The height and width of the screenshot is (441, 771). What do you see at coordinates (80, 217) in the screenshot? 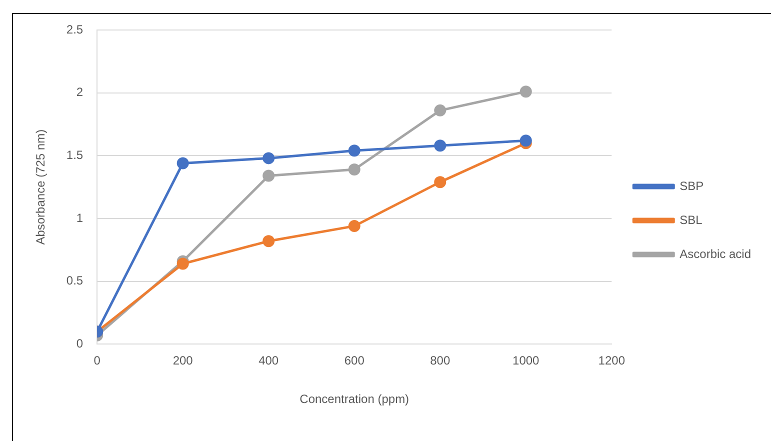
I see `y-tick-label: 1` at bounding box center [80, 217].